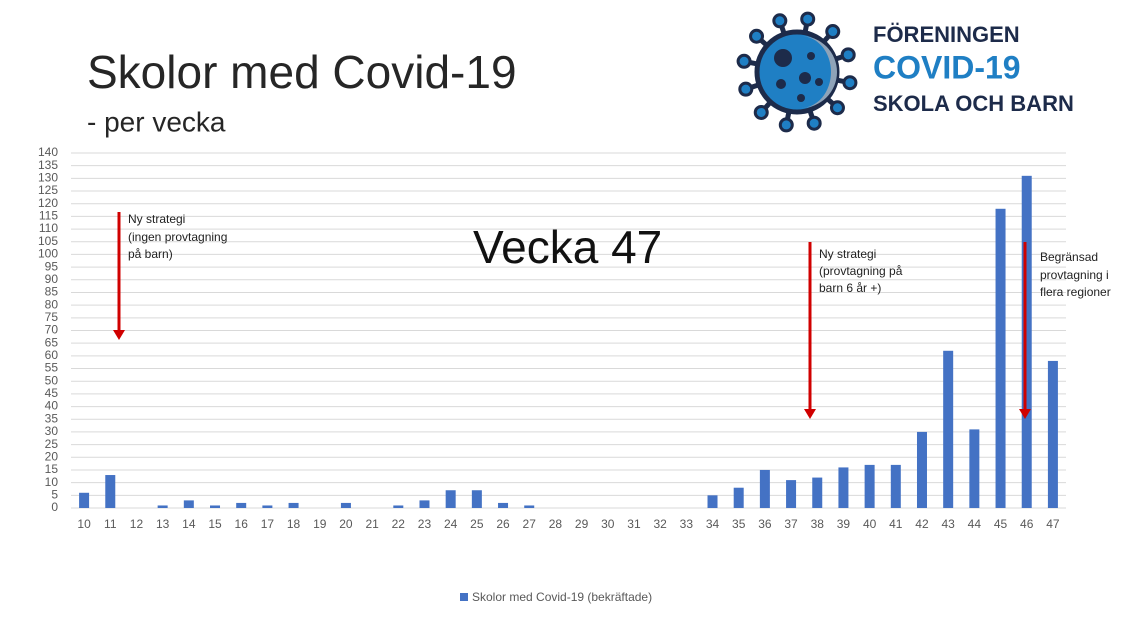 The width and height of the screenshot is (1140, 641). Describe the element at coordinates (156, 121) in the screenshot. I see `chart-subtitle: - per vecka` at that location.